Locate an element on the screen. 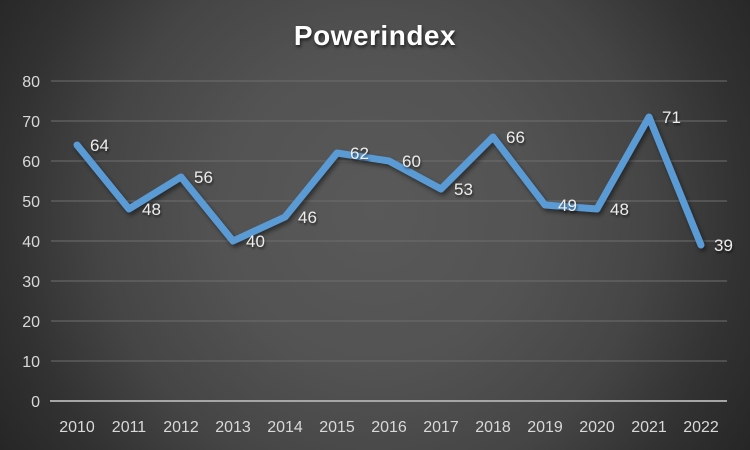  y-axis-tick-label: 0 is located at coordinates (35, 402).